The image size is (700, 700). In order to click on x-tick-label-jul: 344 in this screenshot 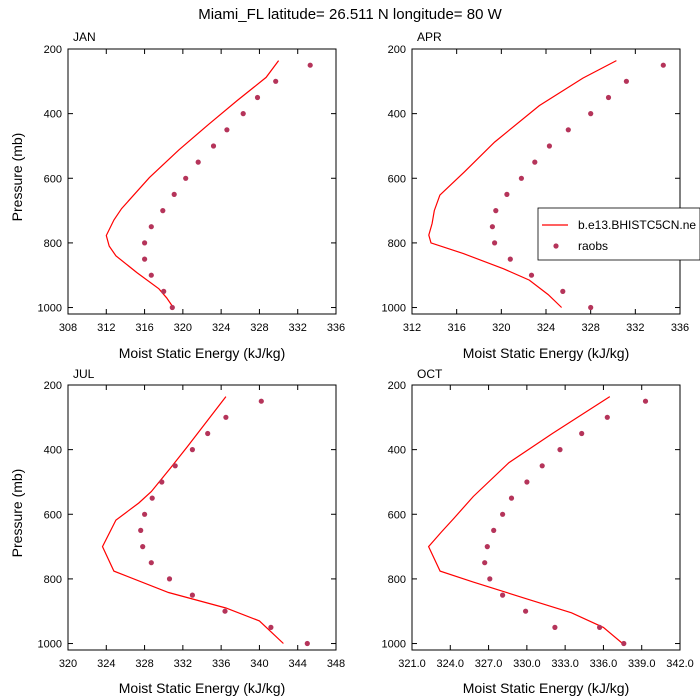, I will do `click(298, 664)`.